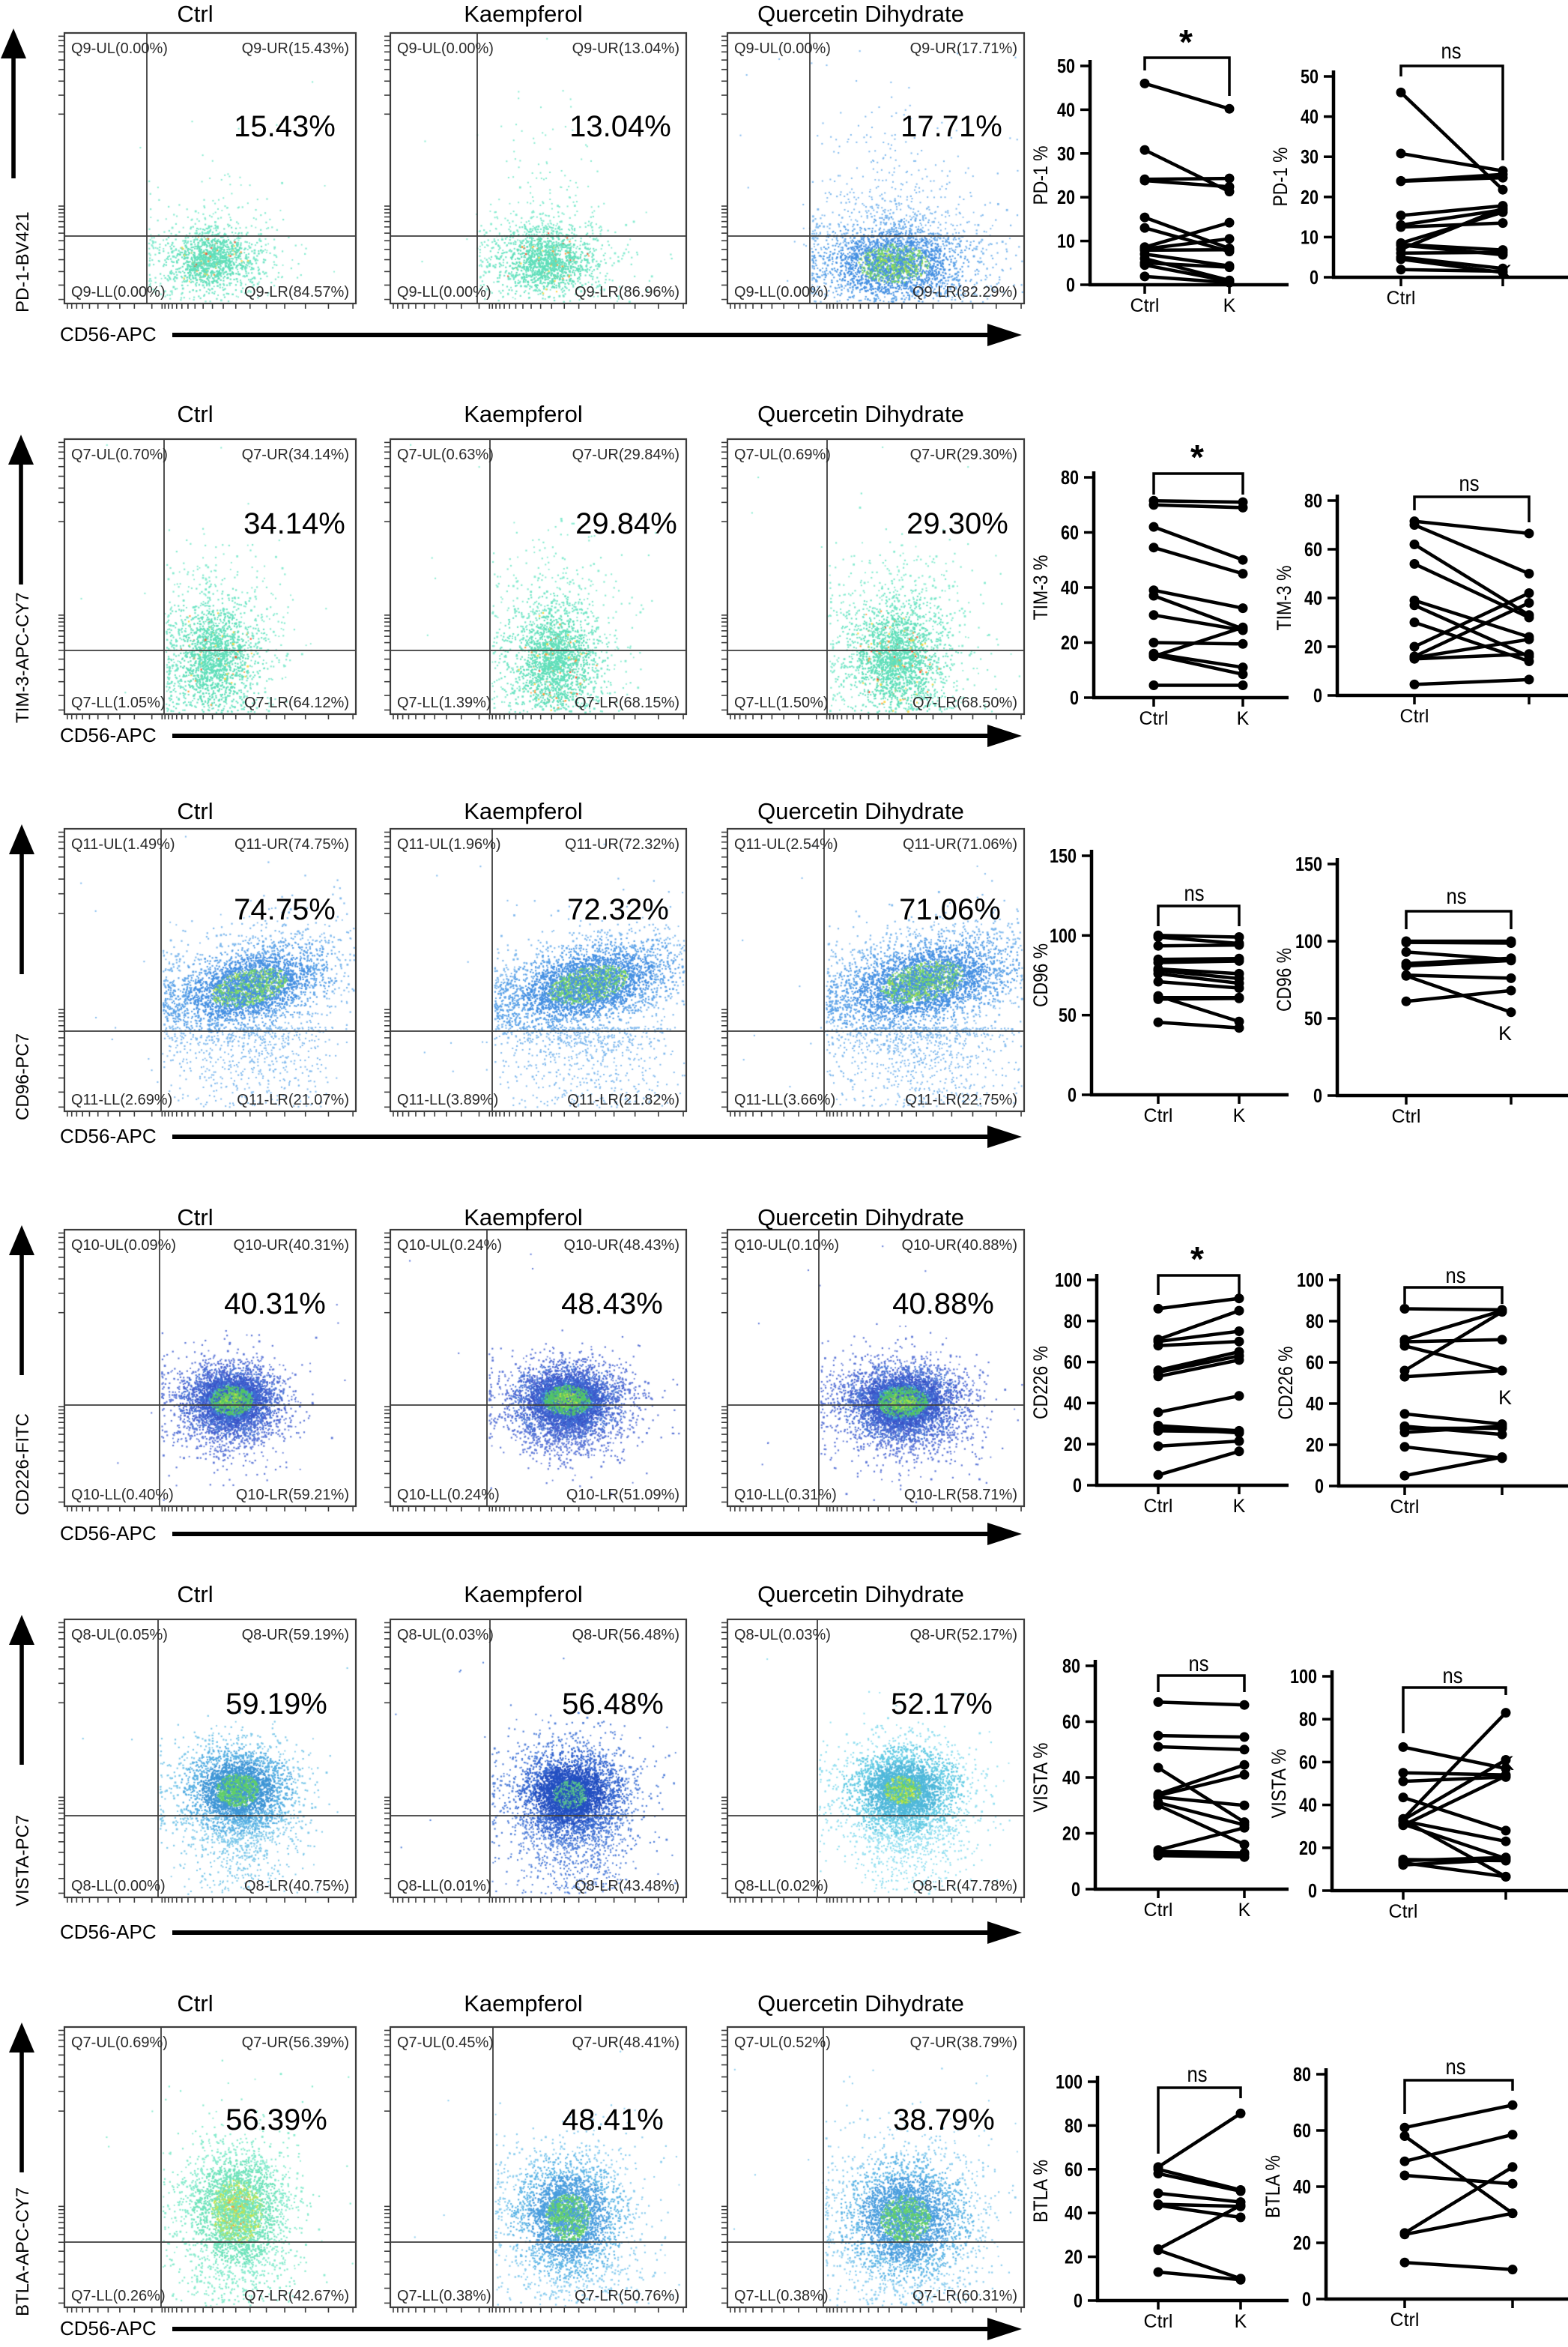  Describe the element at coordinates (960, 1495) in the screenshot. I see `svg-text: Q10-LR(58.71%)` at that location.